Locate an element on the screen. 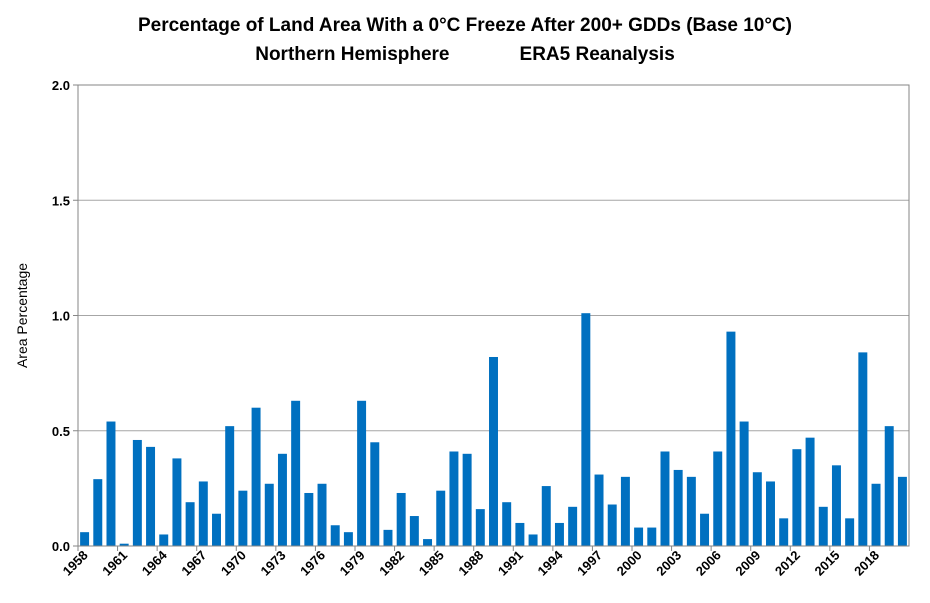 The height and width of the screenshot is (603, 930). bar-1992 is located at coordinates (533, 540).